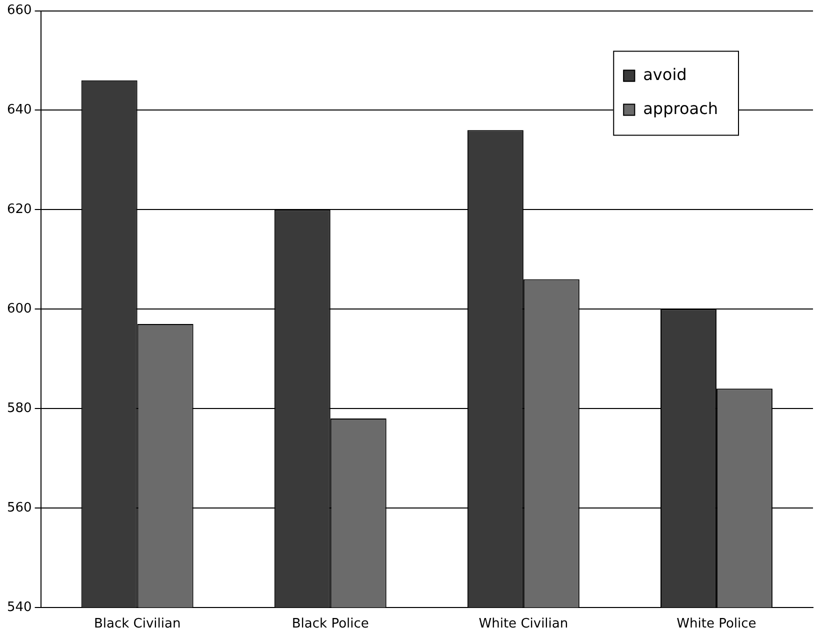  I want to click on legend-label: approach, so click(680, 108).